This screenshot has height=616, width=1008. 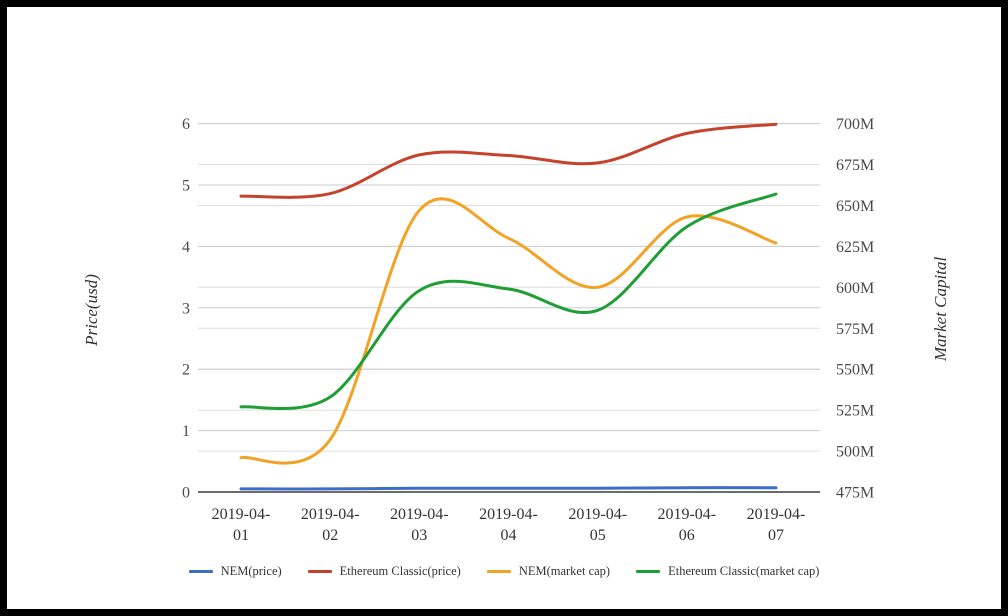 I want to click on series-line-ethereum-classic-price, so click(x=508, y=160).